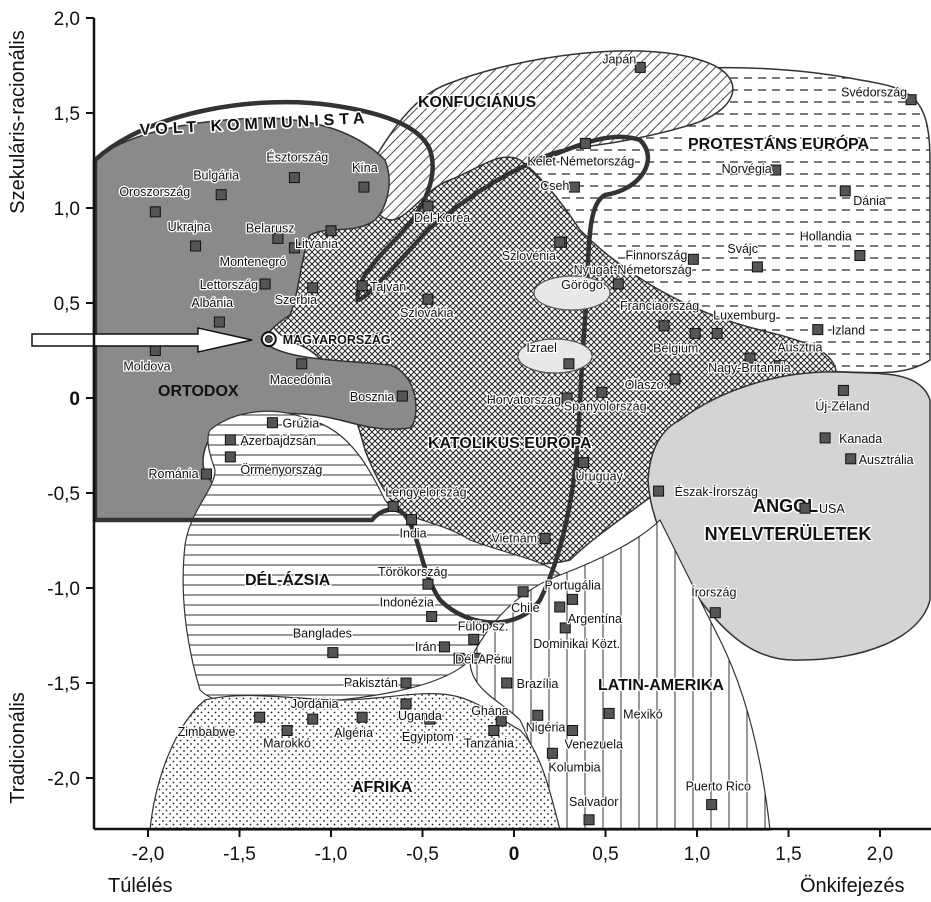 The width and height of the screenshot is (931, 902). What do you see at coordinates (552, 753) in the screenshot?
I see `marker-kolumbia` at bounding box center [552, 753].